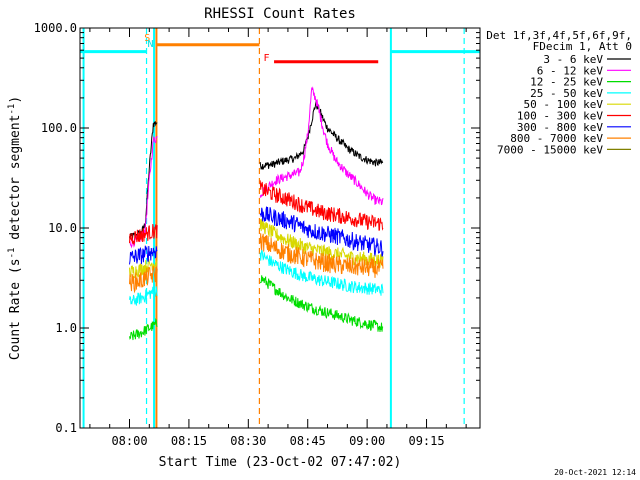 The width and height of the screenshot is (640, 480). I want to click on y-tick-label-1: 100.0, so click(59, 128).